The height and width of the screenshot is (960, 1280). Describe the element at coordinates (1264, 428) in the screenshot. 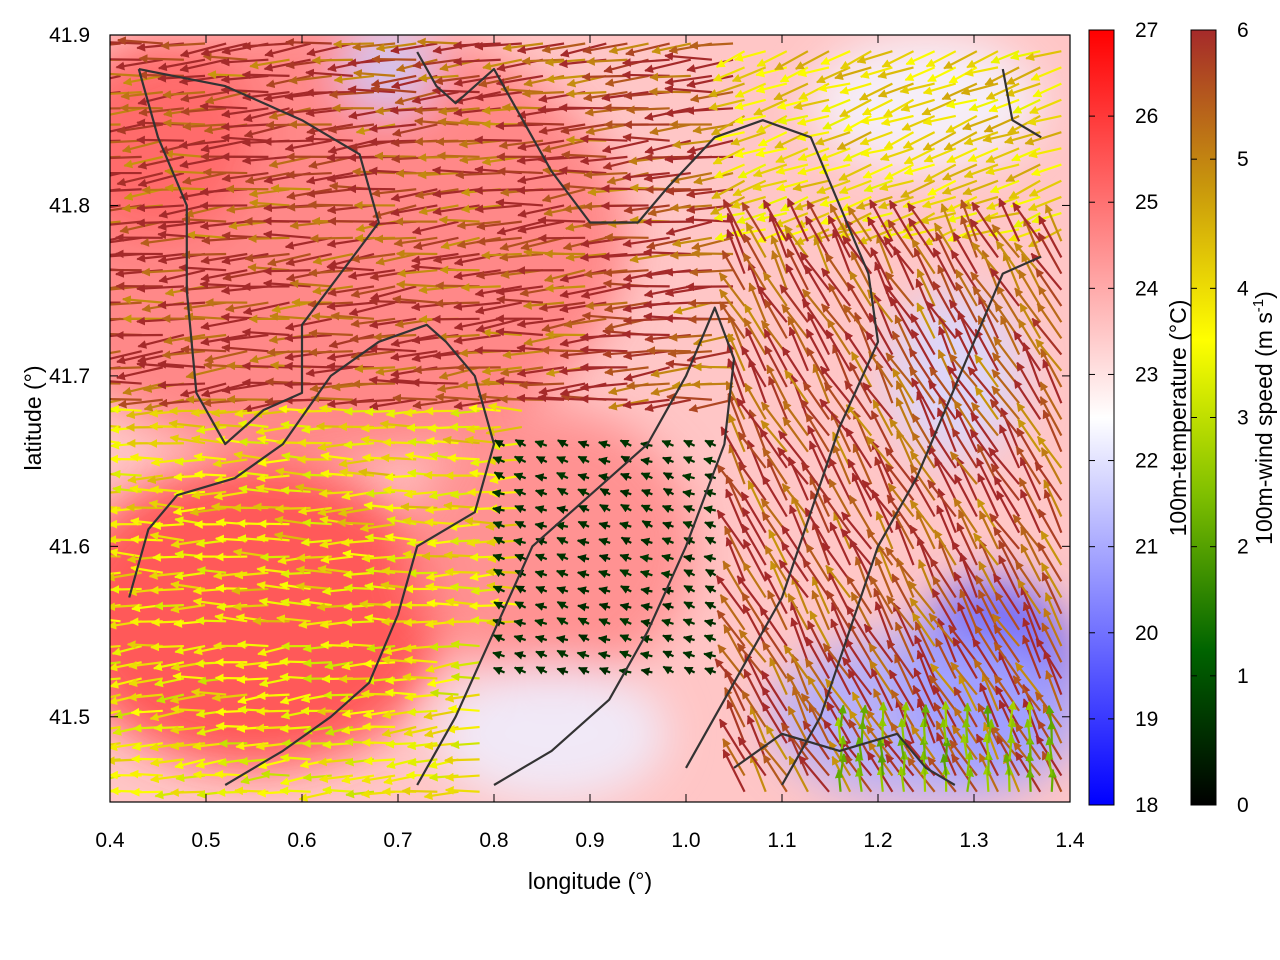

I see `wind-colorbar-label-main: 100m-wind speed (m s` at that location.